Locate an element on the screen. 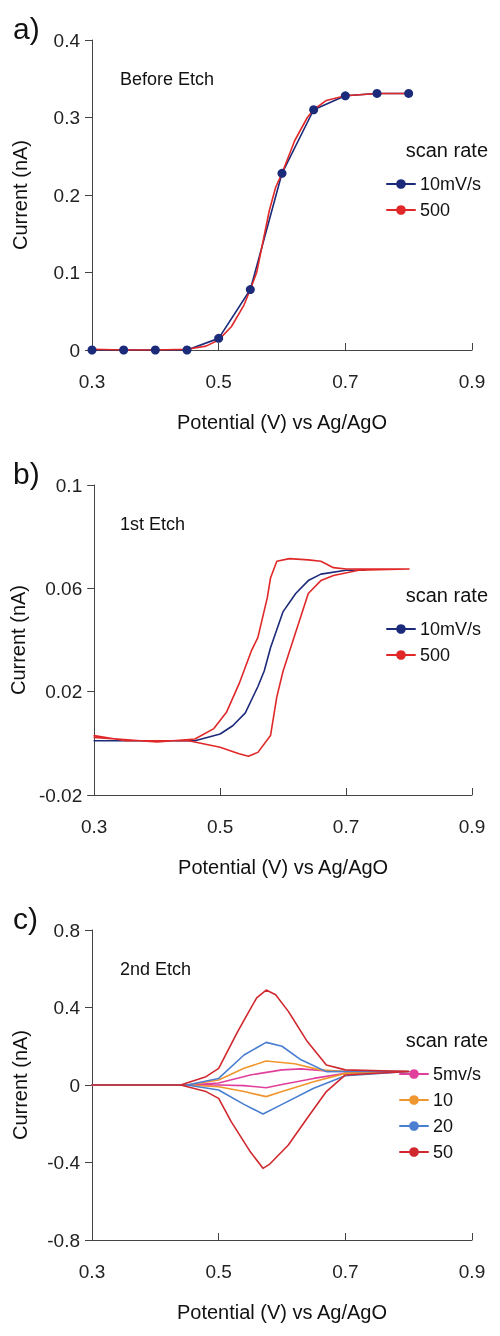 The width and height of the screenshot is (500, 1336). y-tick-label: -0.02 is located at coordinates (60, 795).